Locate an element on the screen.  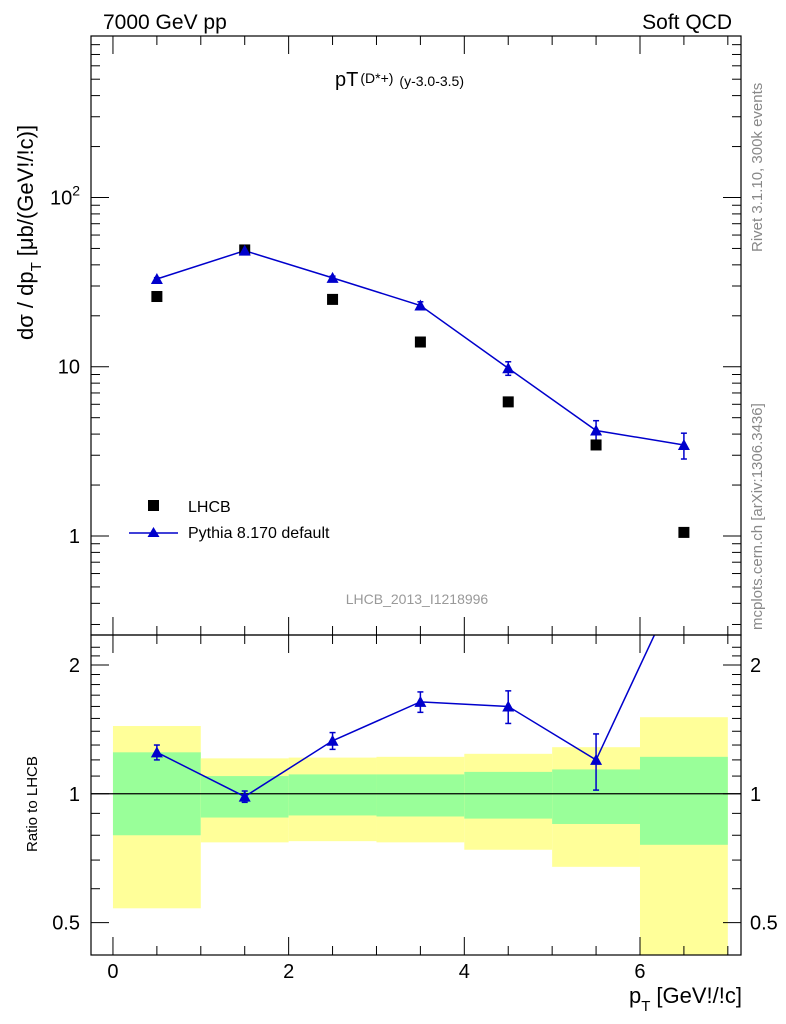
x-tick-label: 2 is located at coordinates (288, 972).